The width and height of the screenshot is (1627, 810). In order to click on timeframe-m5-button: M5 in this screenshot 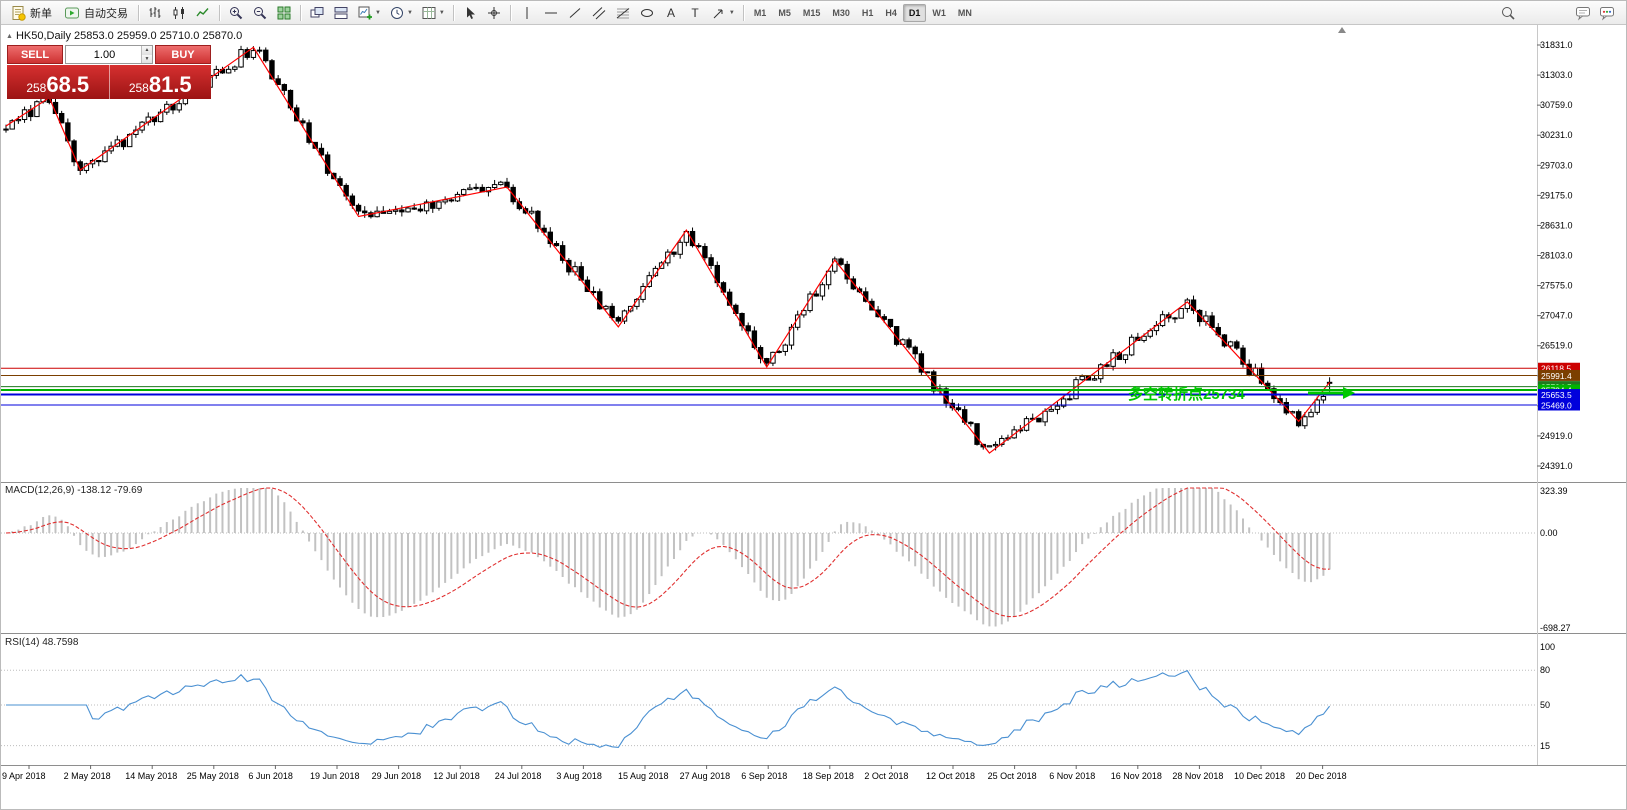, I will do `click(784, 13)`.